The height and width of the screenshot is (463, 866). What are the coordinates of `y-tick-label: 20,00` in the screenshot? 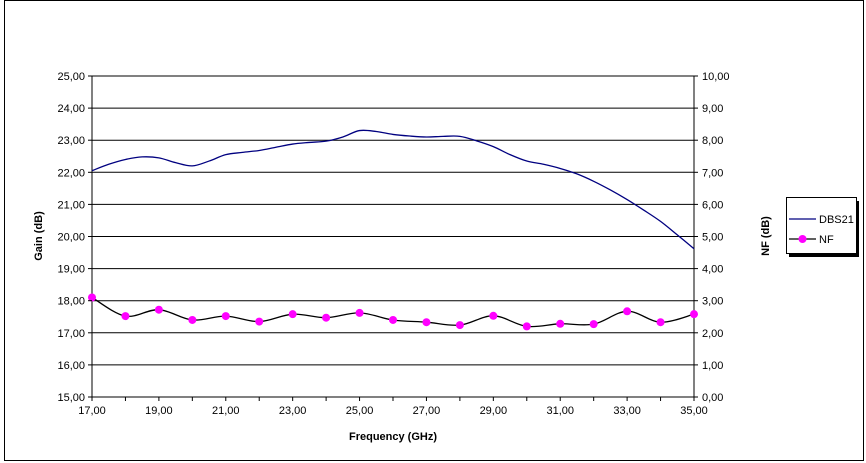 It's located at (71, 238).